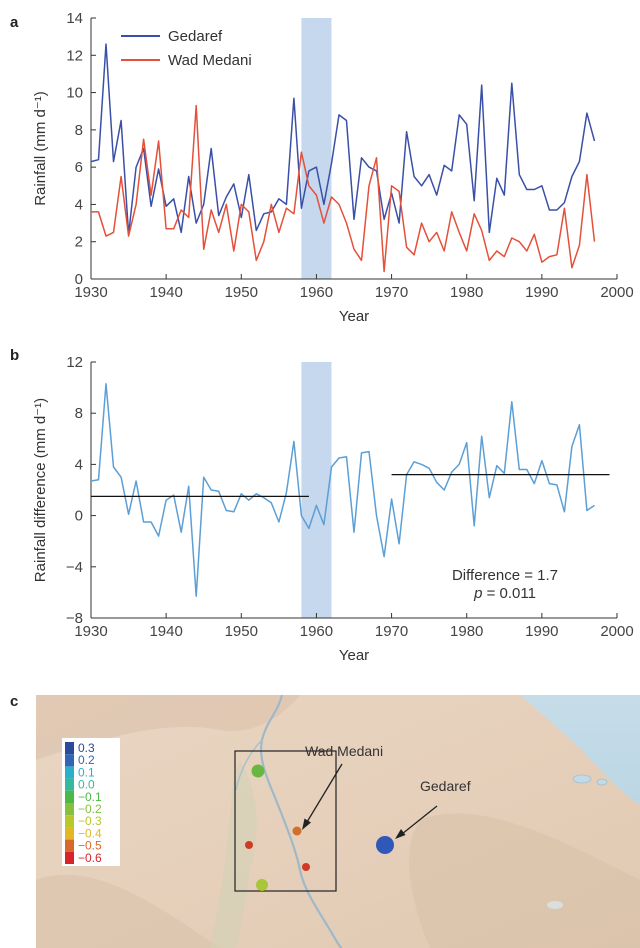 The image size is (640, 948). Describe the element at coordinates (297, 831) in the screenshot. I see `site-wad-medani` at that location.